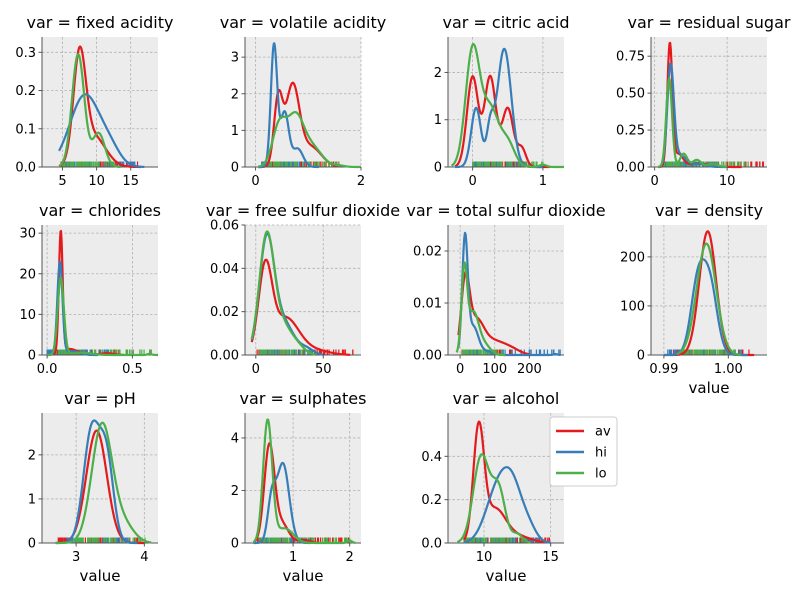 This screenshot has height=600, width=800. What do you see at coordinates (603, 432) in the screenshot?
I see `legend-label-av: av` at bounding box center [603, 432].